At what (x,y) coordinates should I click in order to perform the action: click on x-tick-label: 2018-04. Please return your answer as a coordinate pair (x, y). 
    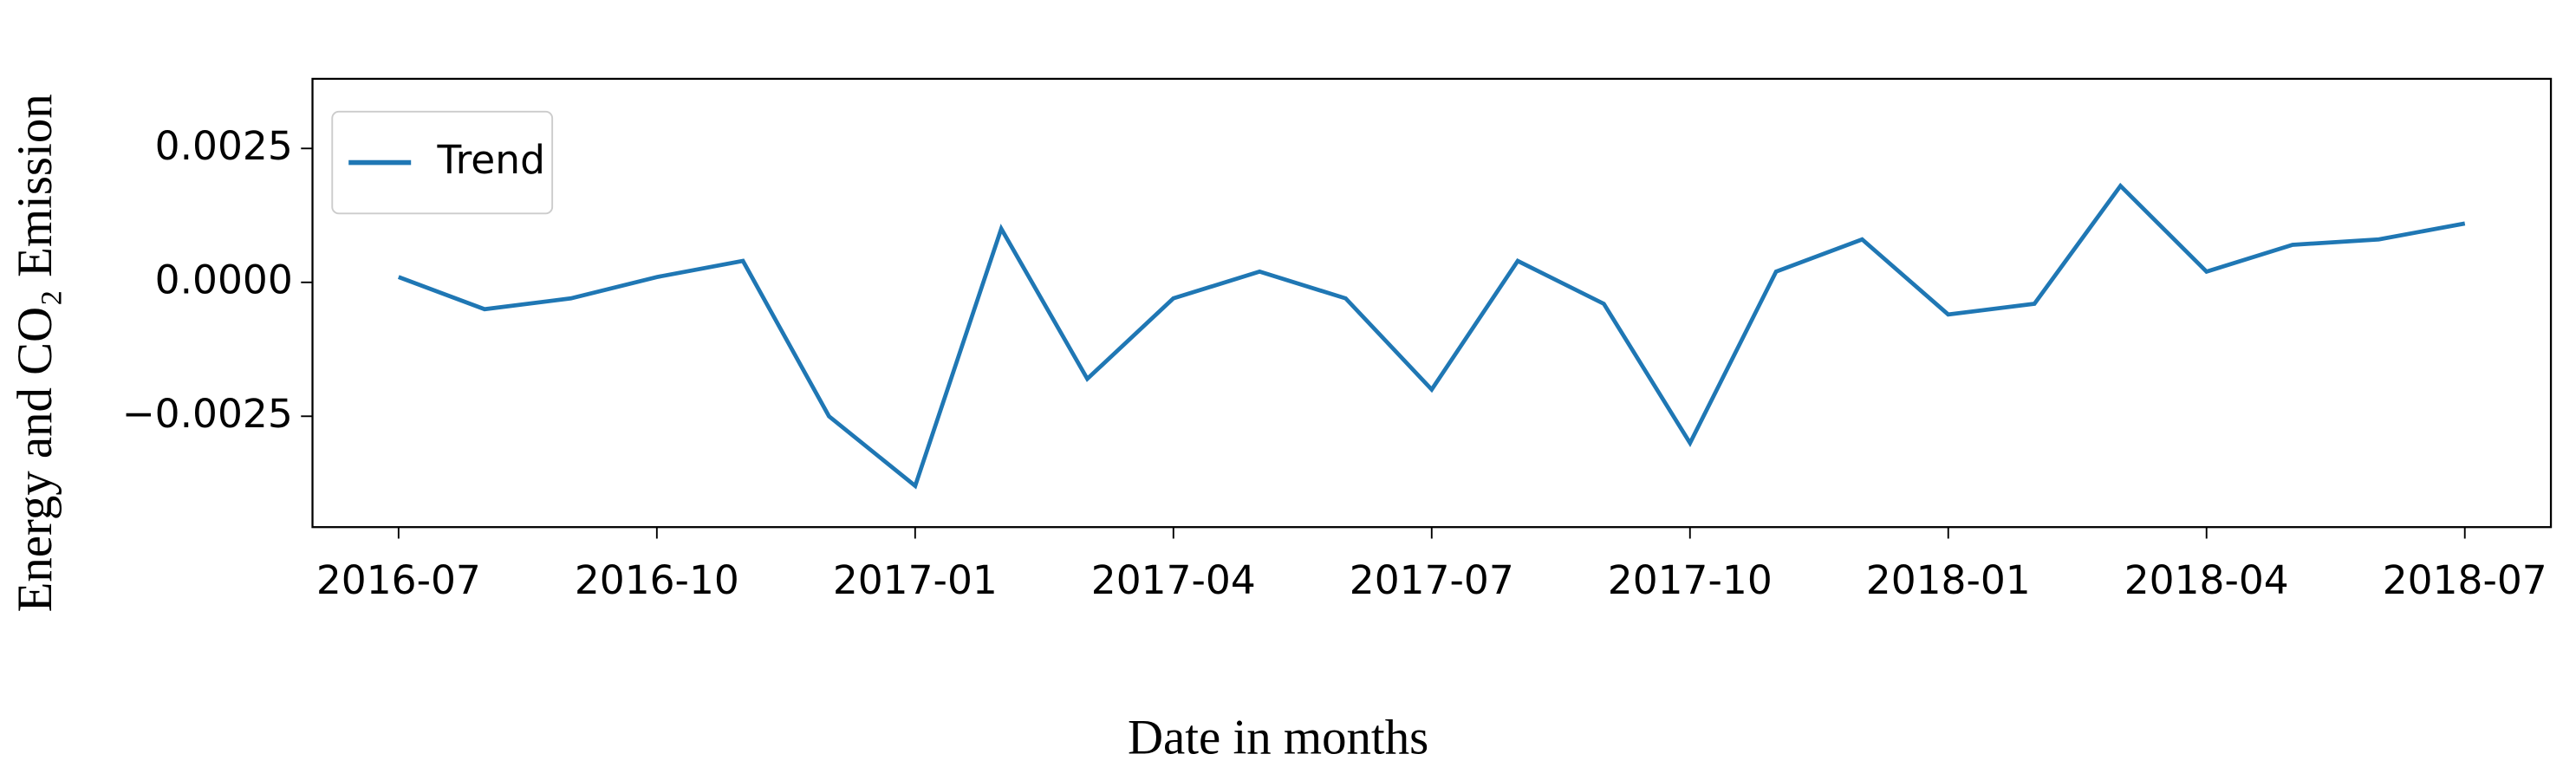
    Looking at the image, I should click on (2206, 580).